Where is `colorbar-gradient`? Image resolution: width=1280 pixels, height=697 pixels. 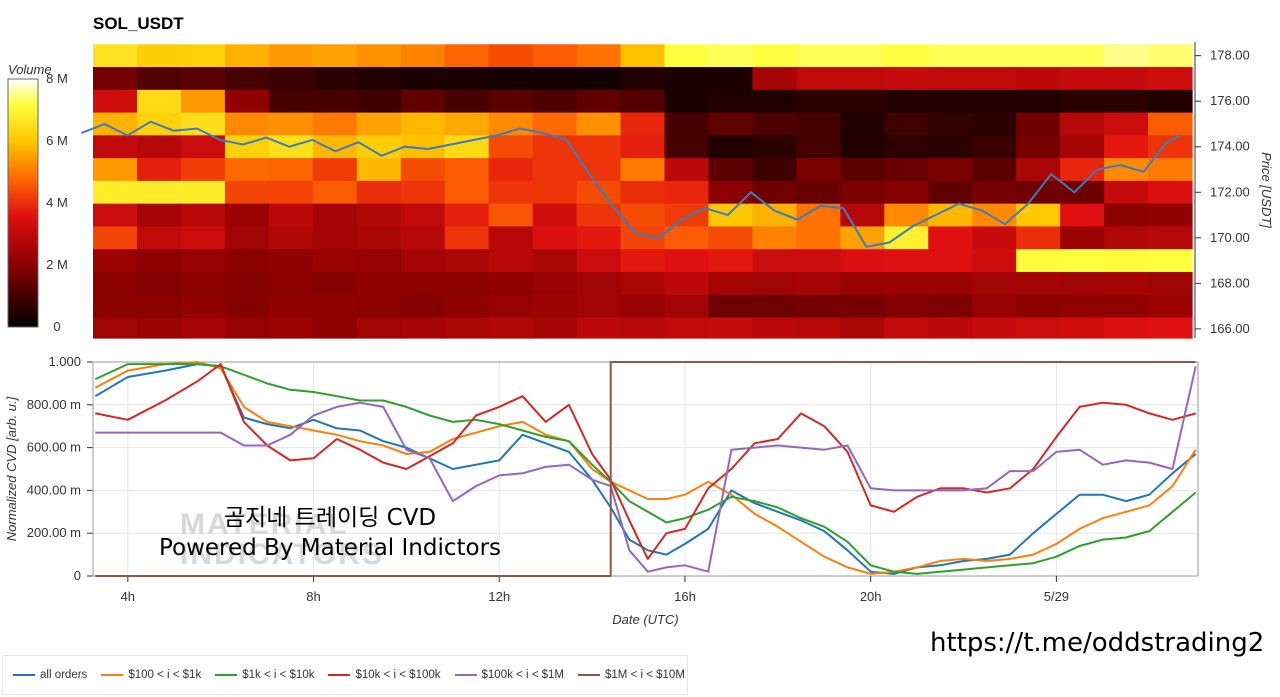 colorbar-gradient is located at coordinates (23, 203).